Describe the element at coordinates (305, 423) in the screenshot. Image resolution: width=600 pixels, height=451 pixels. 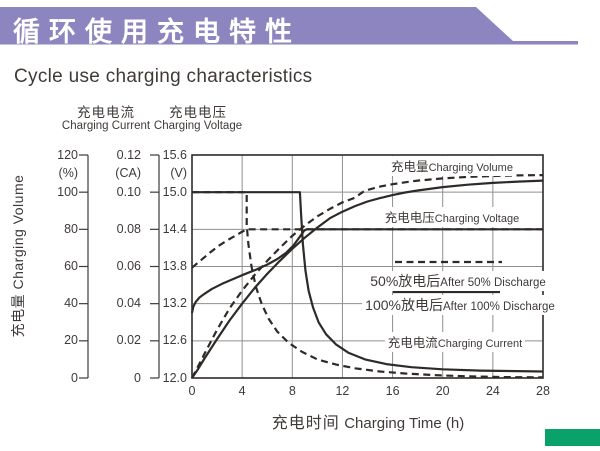
I see `x-axis-title-zh: 充电时间` at that location.